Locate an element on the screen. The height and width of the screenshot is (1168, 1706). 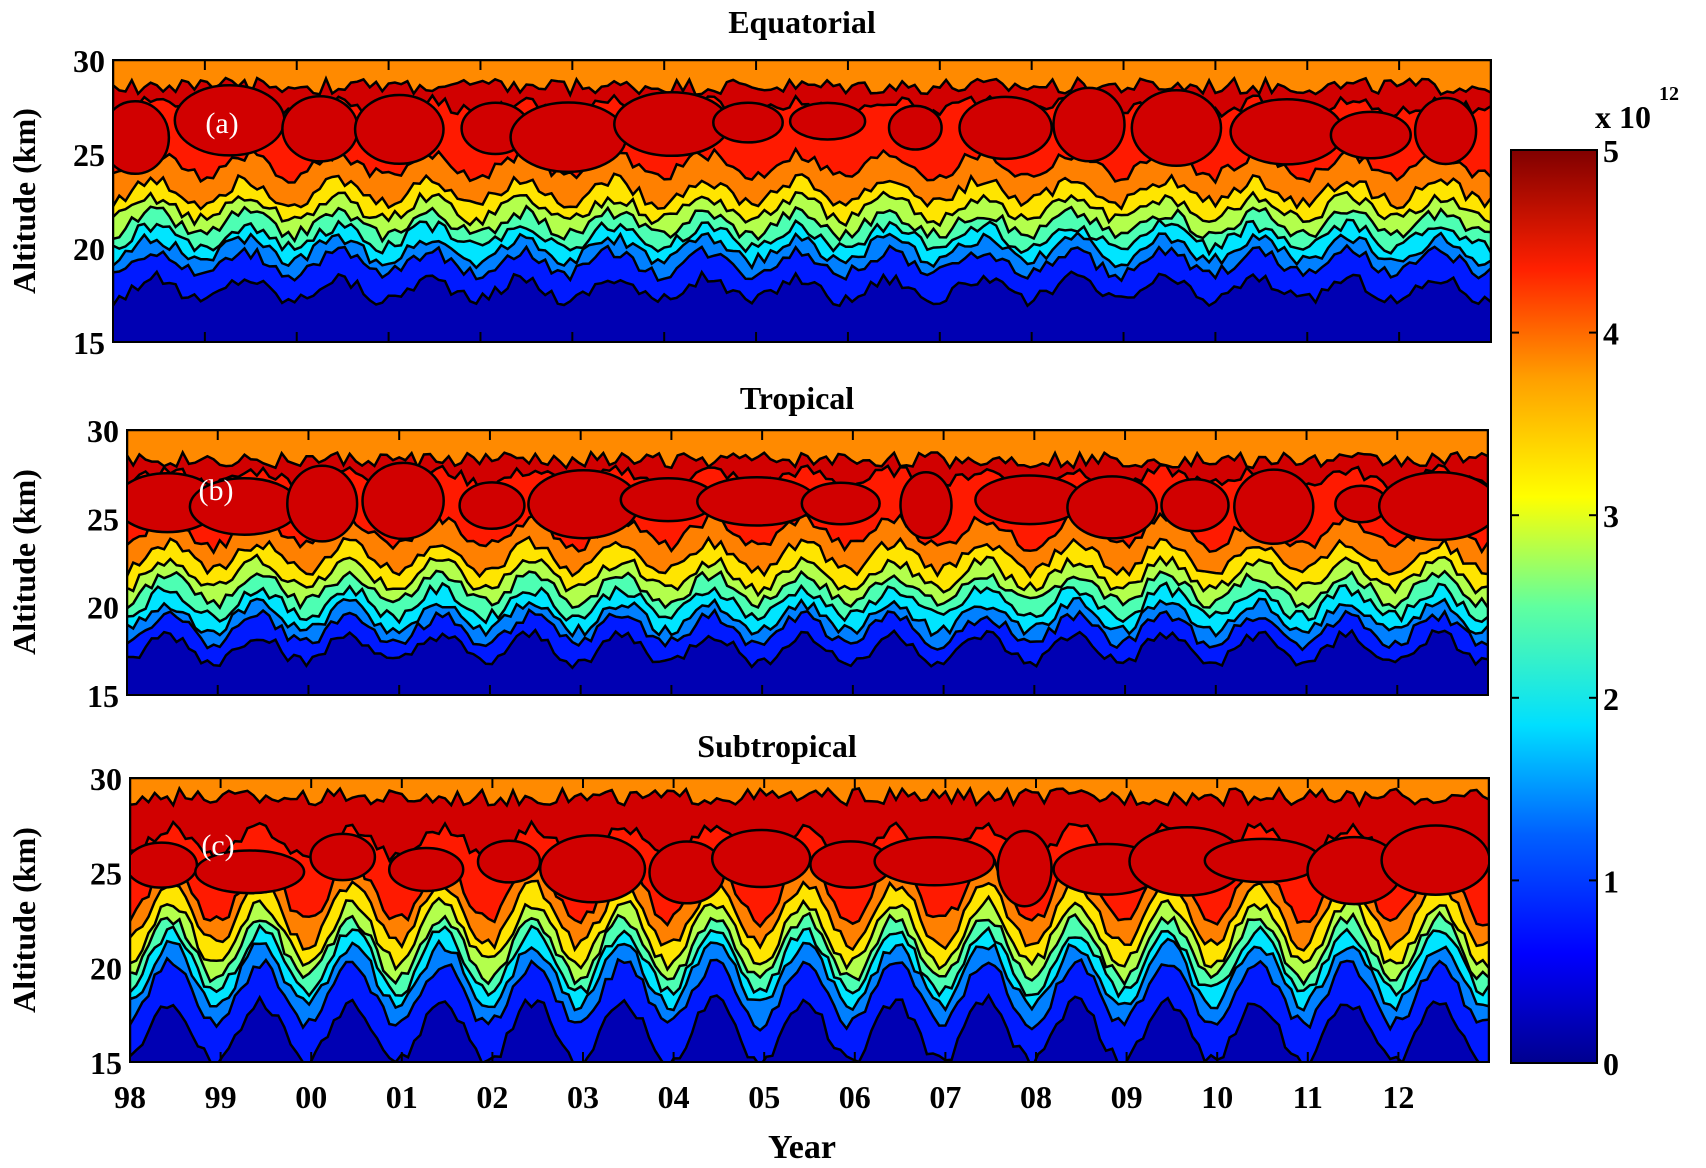
y-tick-labels-equatorial: 15 20 25 30 is located at coordinates (89, 202).